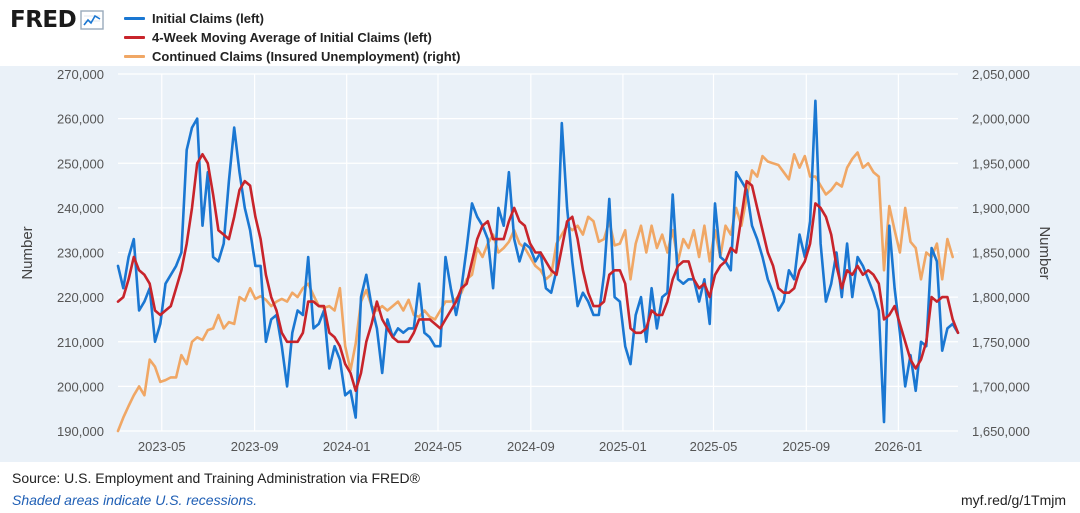 The width and height of the screenshot is (1080, 513). I want to click on y-tick-label-left: 210,000, so click(80, 342).